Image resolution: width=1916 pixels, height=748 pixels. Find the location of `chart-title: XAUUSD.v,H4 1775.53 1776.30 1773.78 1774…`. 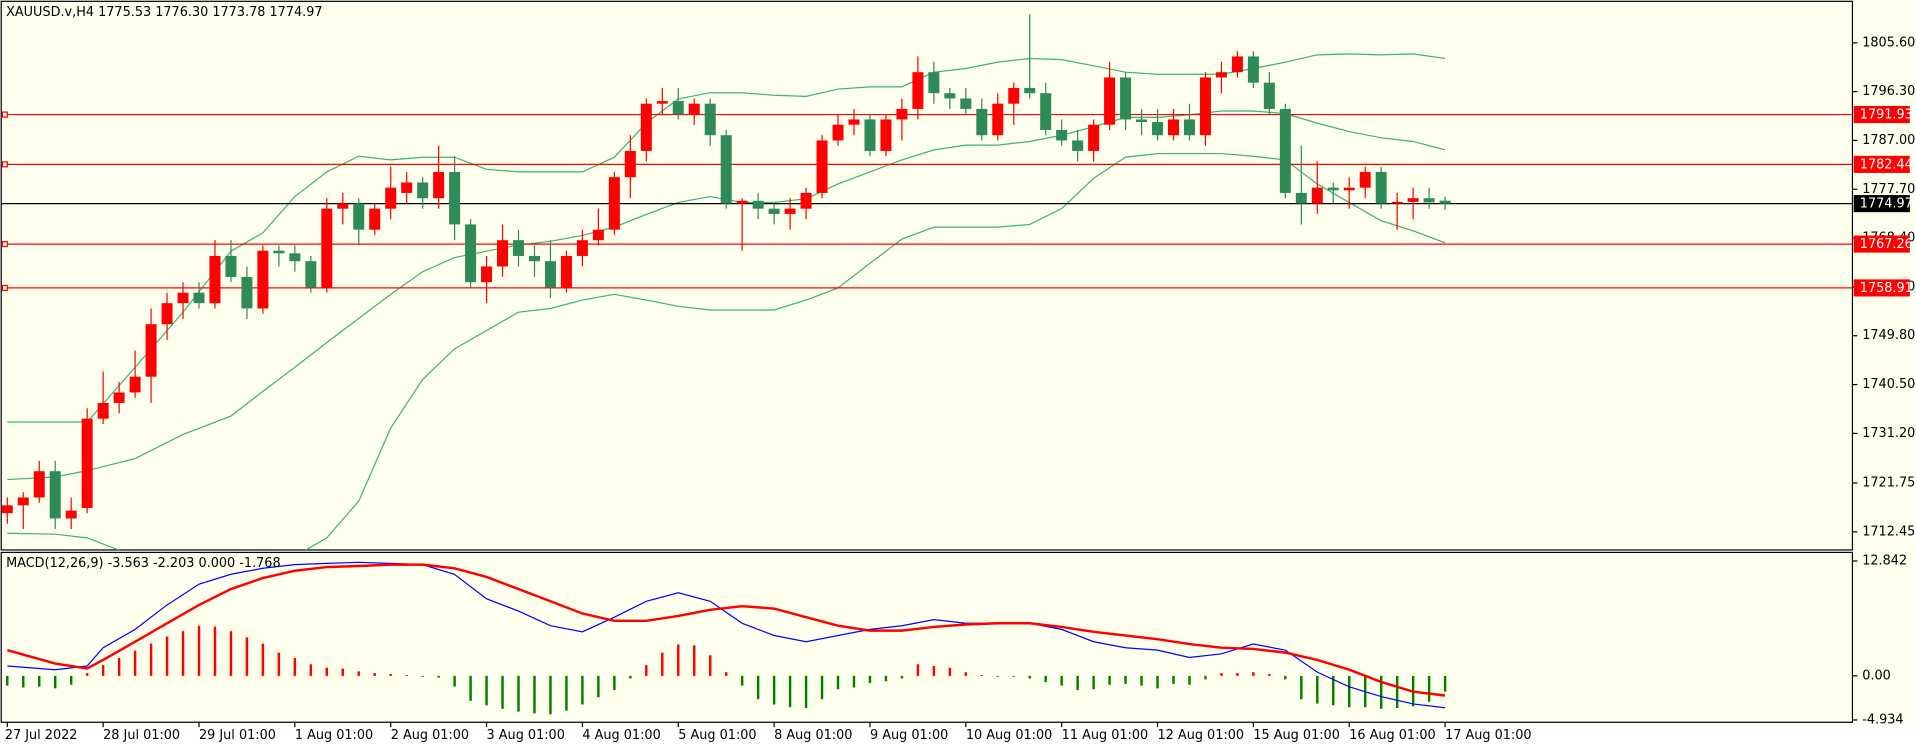

chart-title: XAUUSD.v,H4 1775.53 1776.30 1773.78 1774… is located at coordinates (164, 12).